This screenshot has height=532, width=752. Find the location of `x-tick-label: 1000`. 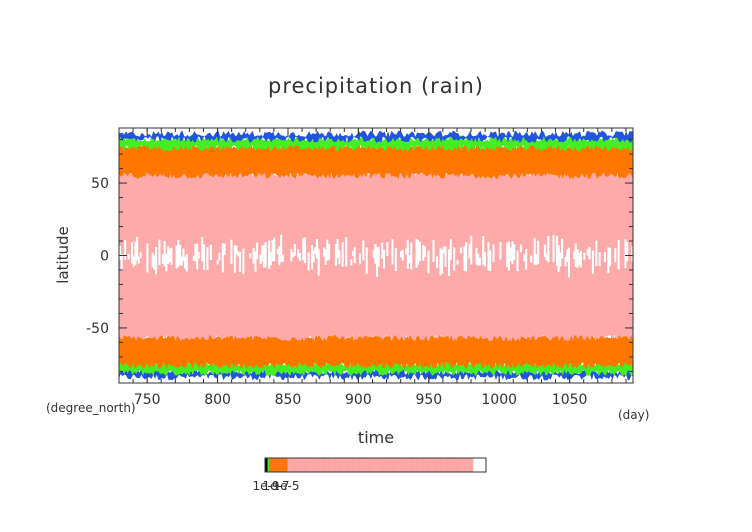

x-tick-label: 1000 is located at coordinates (499, 400).